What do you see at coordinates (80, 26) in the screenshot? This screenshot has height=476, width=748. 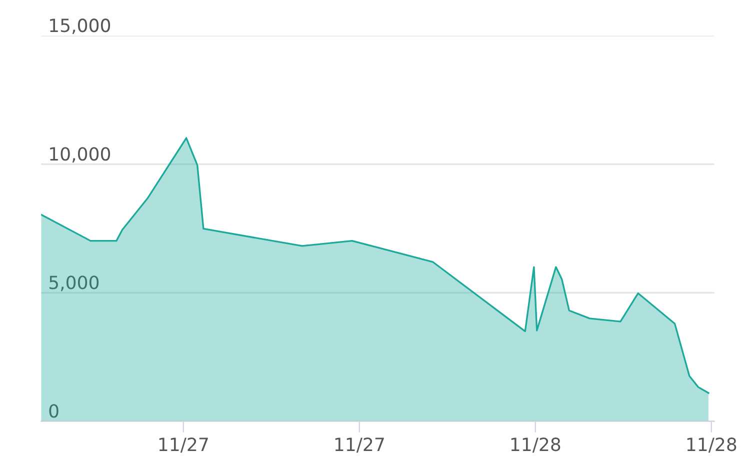 I see `y-tick-label: 15,000` at bounding box center [80, 26].